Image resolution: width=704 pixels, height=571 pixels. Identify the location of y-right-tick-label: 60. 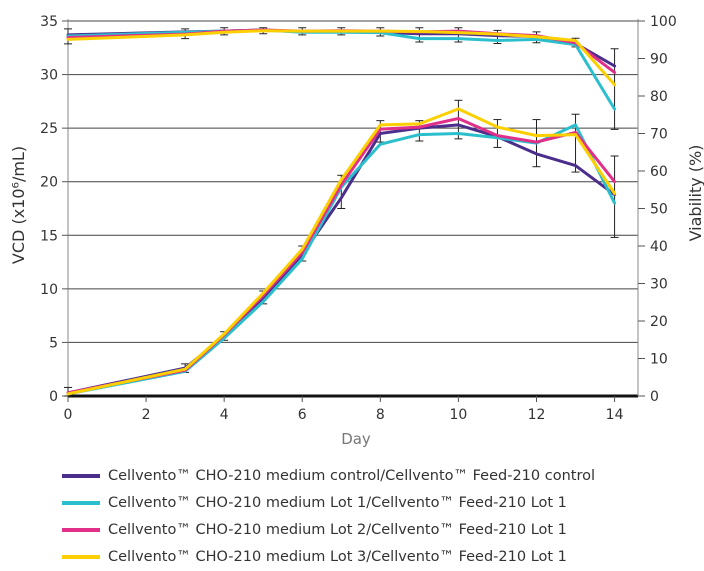
(659, 172).